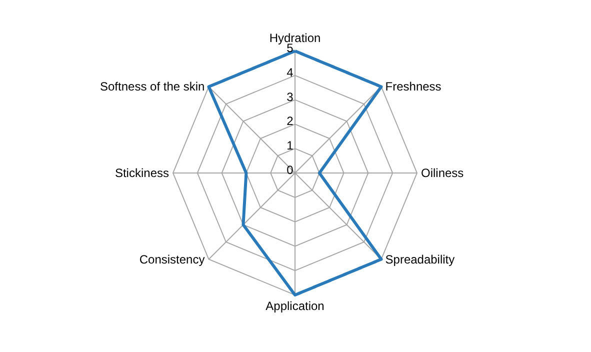  Describe the element at coordinates (290, 97) in the screenshot. I see `y-tick-label: 3` at that location.